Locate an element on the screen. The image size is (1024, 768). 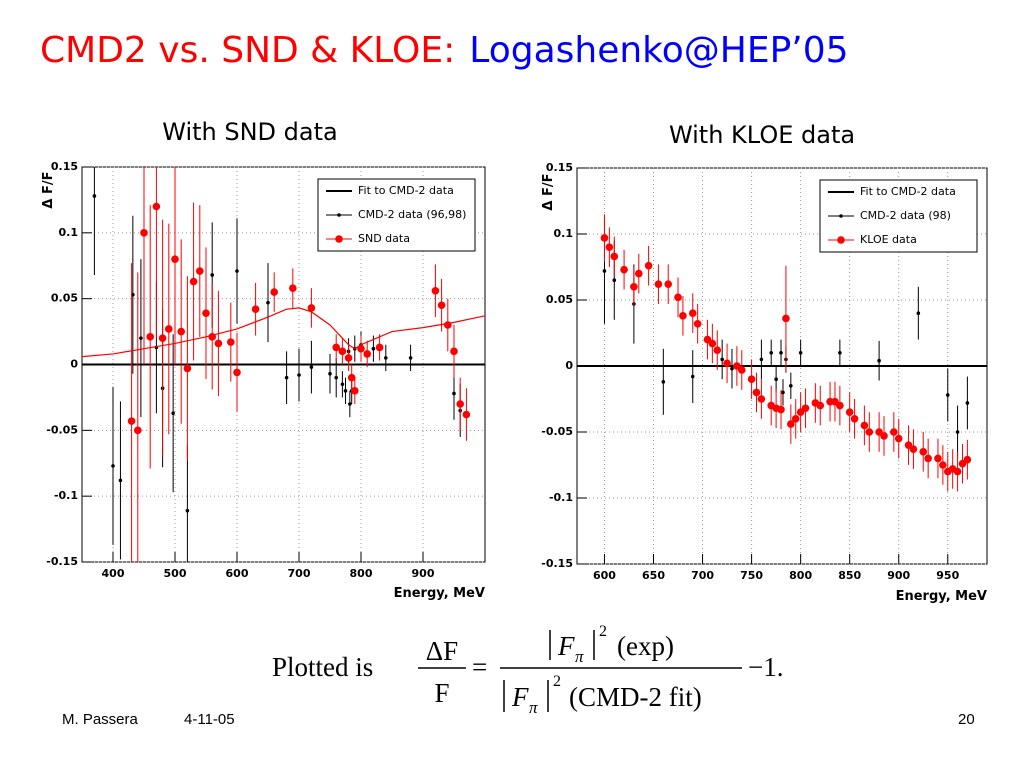
footer-date: 4-11-05 is located at coordinates (209, 719).